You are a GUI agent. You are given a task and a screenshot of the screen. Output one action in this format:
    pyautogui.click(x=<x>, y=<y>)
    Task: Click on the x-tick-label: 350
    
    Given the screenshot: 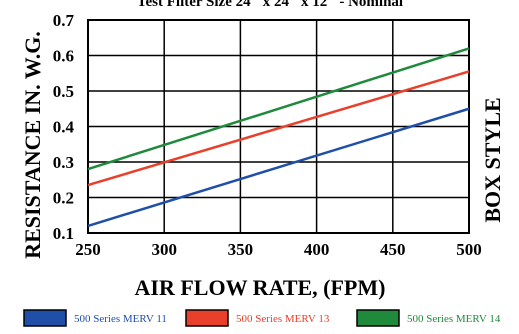 What is the action you would take?
    pyautogui.click(x=241, y=249)
    